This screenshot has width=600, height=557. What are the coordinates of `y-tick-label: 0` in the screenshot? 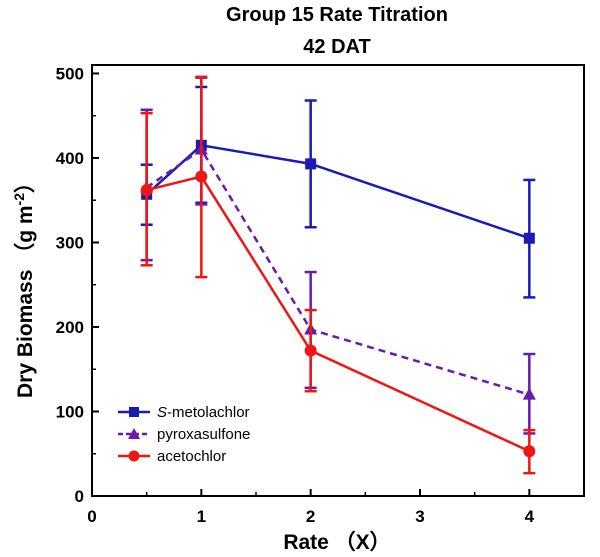 It's located at (79, 496).